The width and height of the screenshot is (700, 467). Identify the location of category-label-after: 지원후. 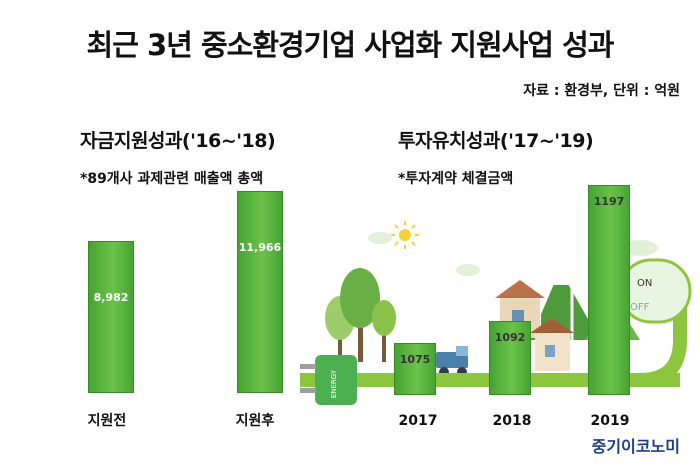
(255, 421).